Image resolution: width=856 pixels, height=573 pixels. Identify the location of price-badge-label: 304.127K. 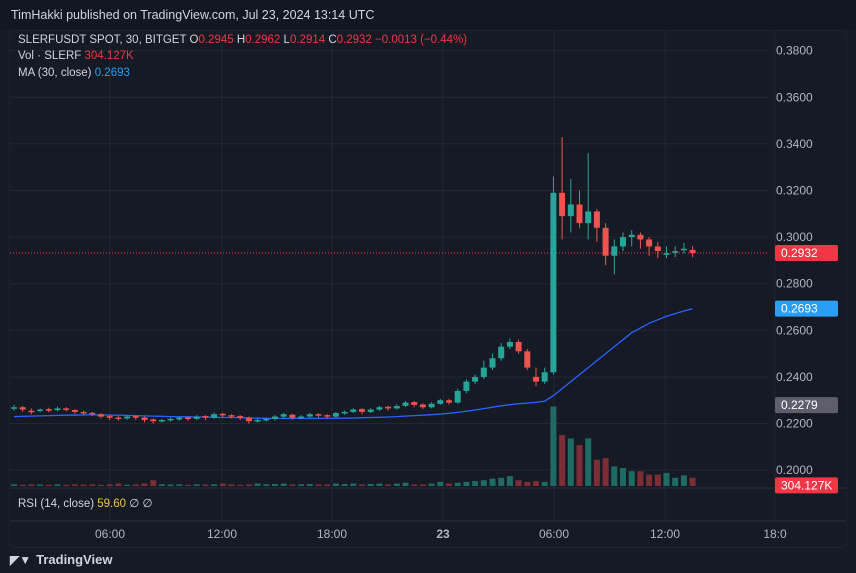
(806, 485).